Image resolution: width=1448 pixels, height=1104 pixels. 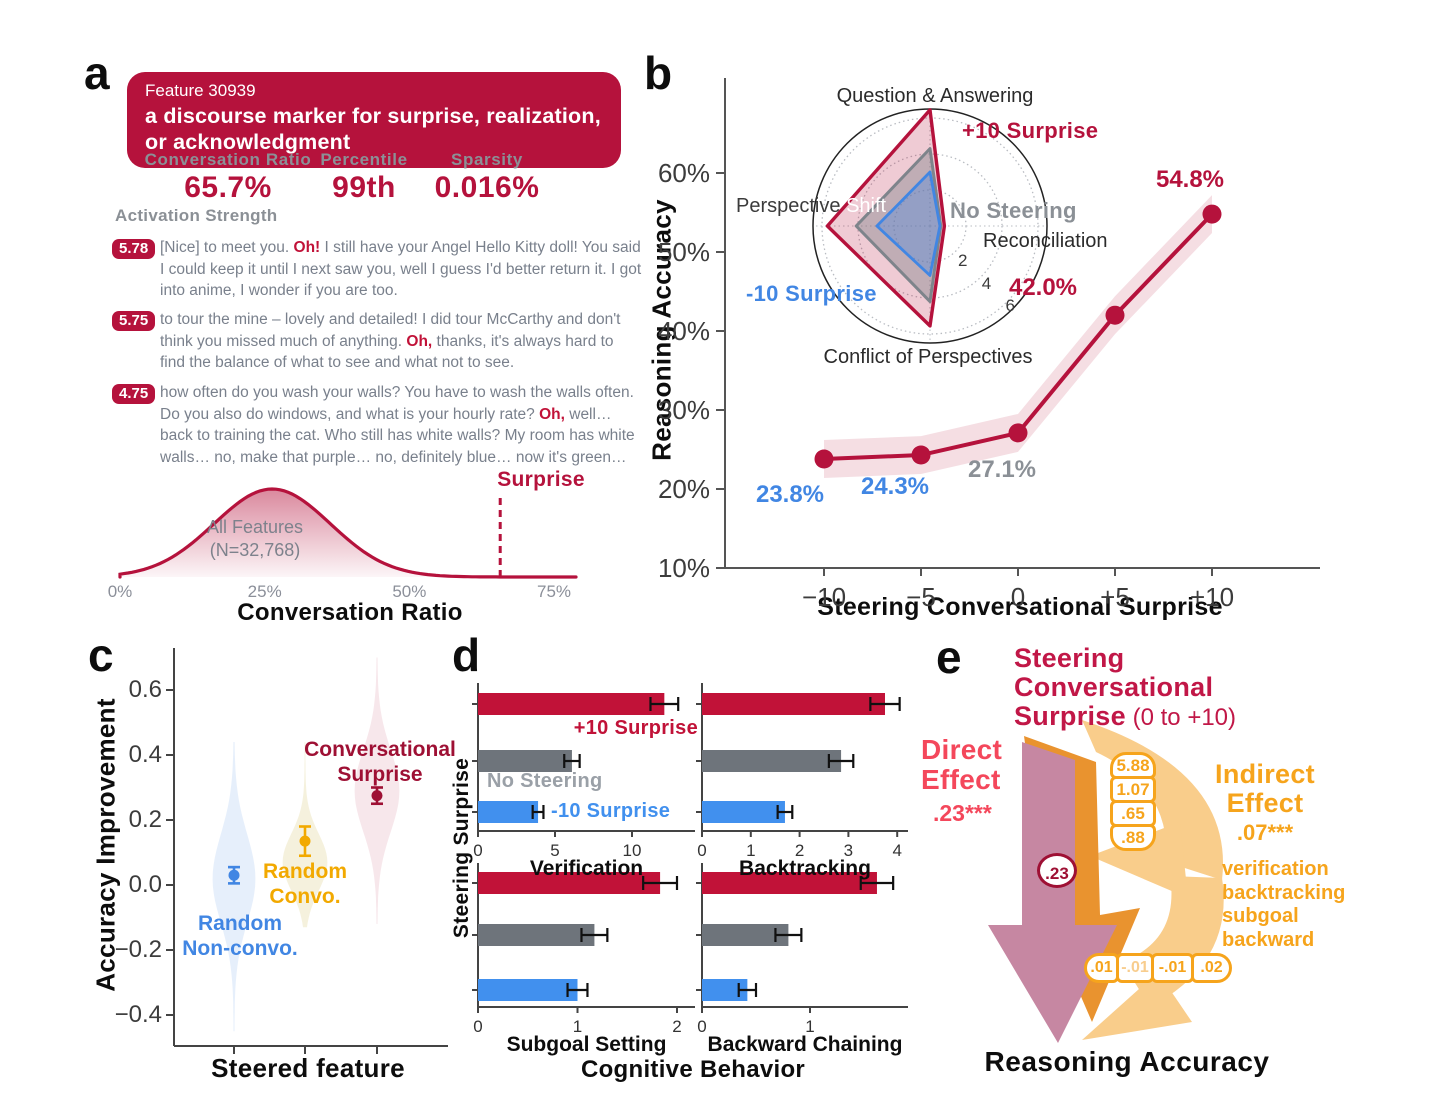 I want to click on bar-xtick: 4, so click(x=897, y=850).